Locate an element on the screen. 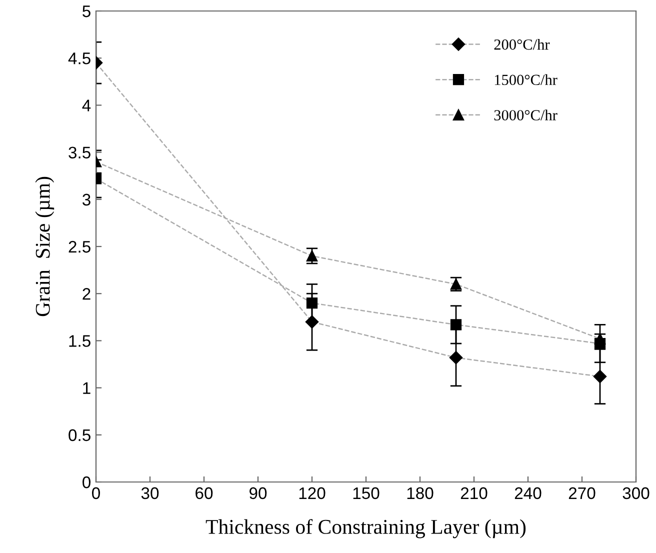 The width and height of the screenshot is (656, 553). x-tick-label: 120 is located at coordinates (312, 493).